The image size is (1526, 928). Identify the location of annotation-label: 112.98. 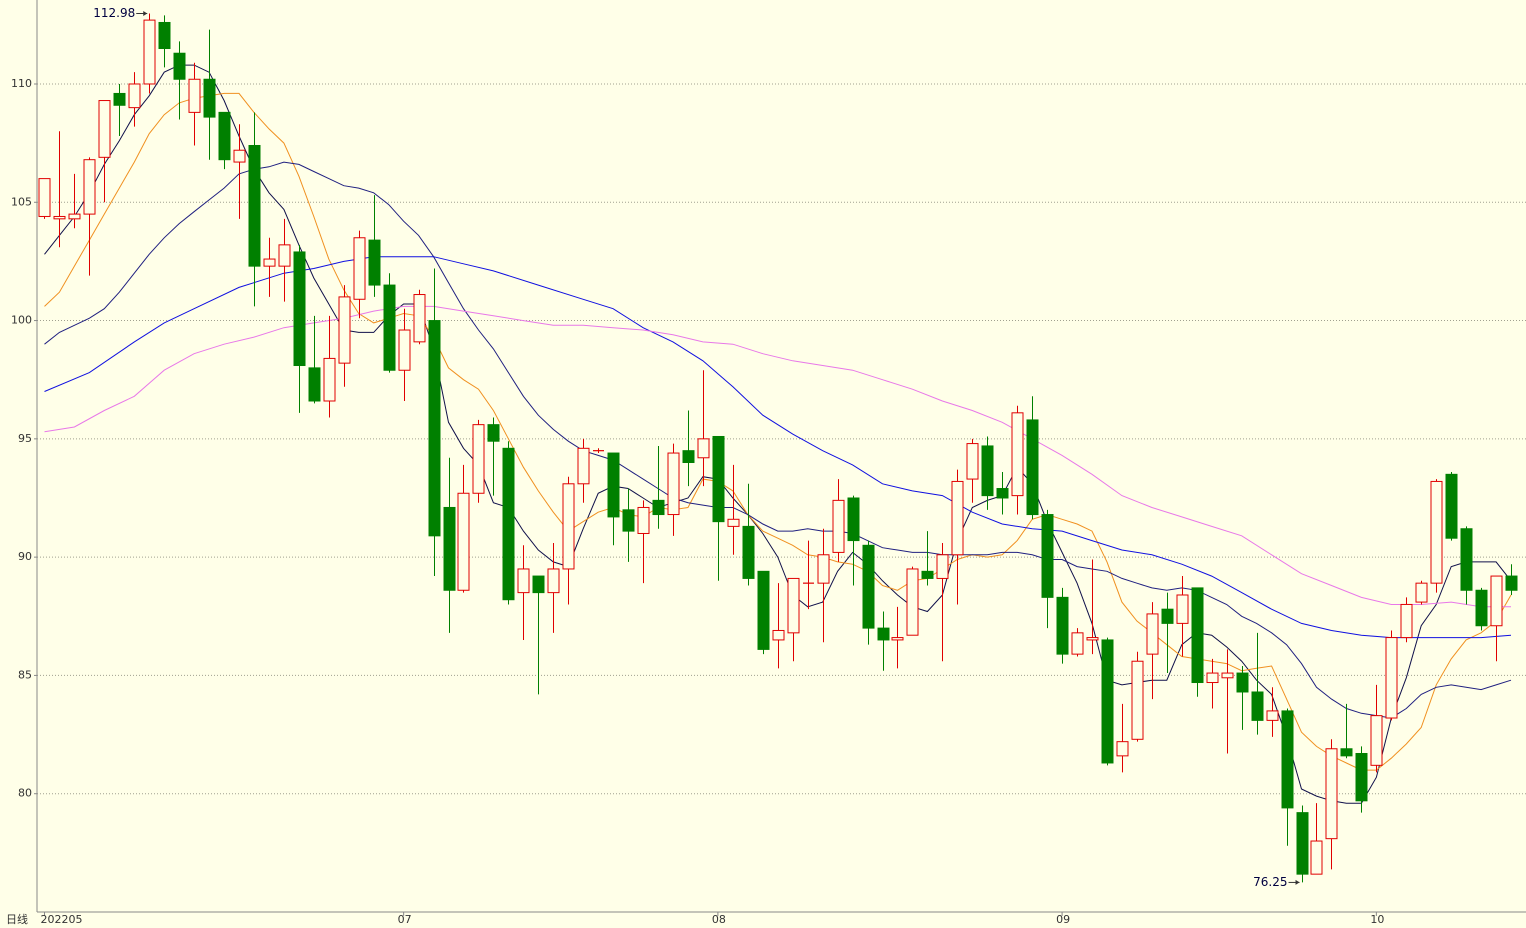
(114, 13).